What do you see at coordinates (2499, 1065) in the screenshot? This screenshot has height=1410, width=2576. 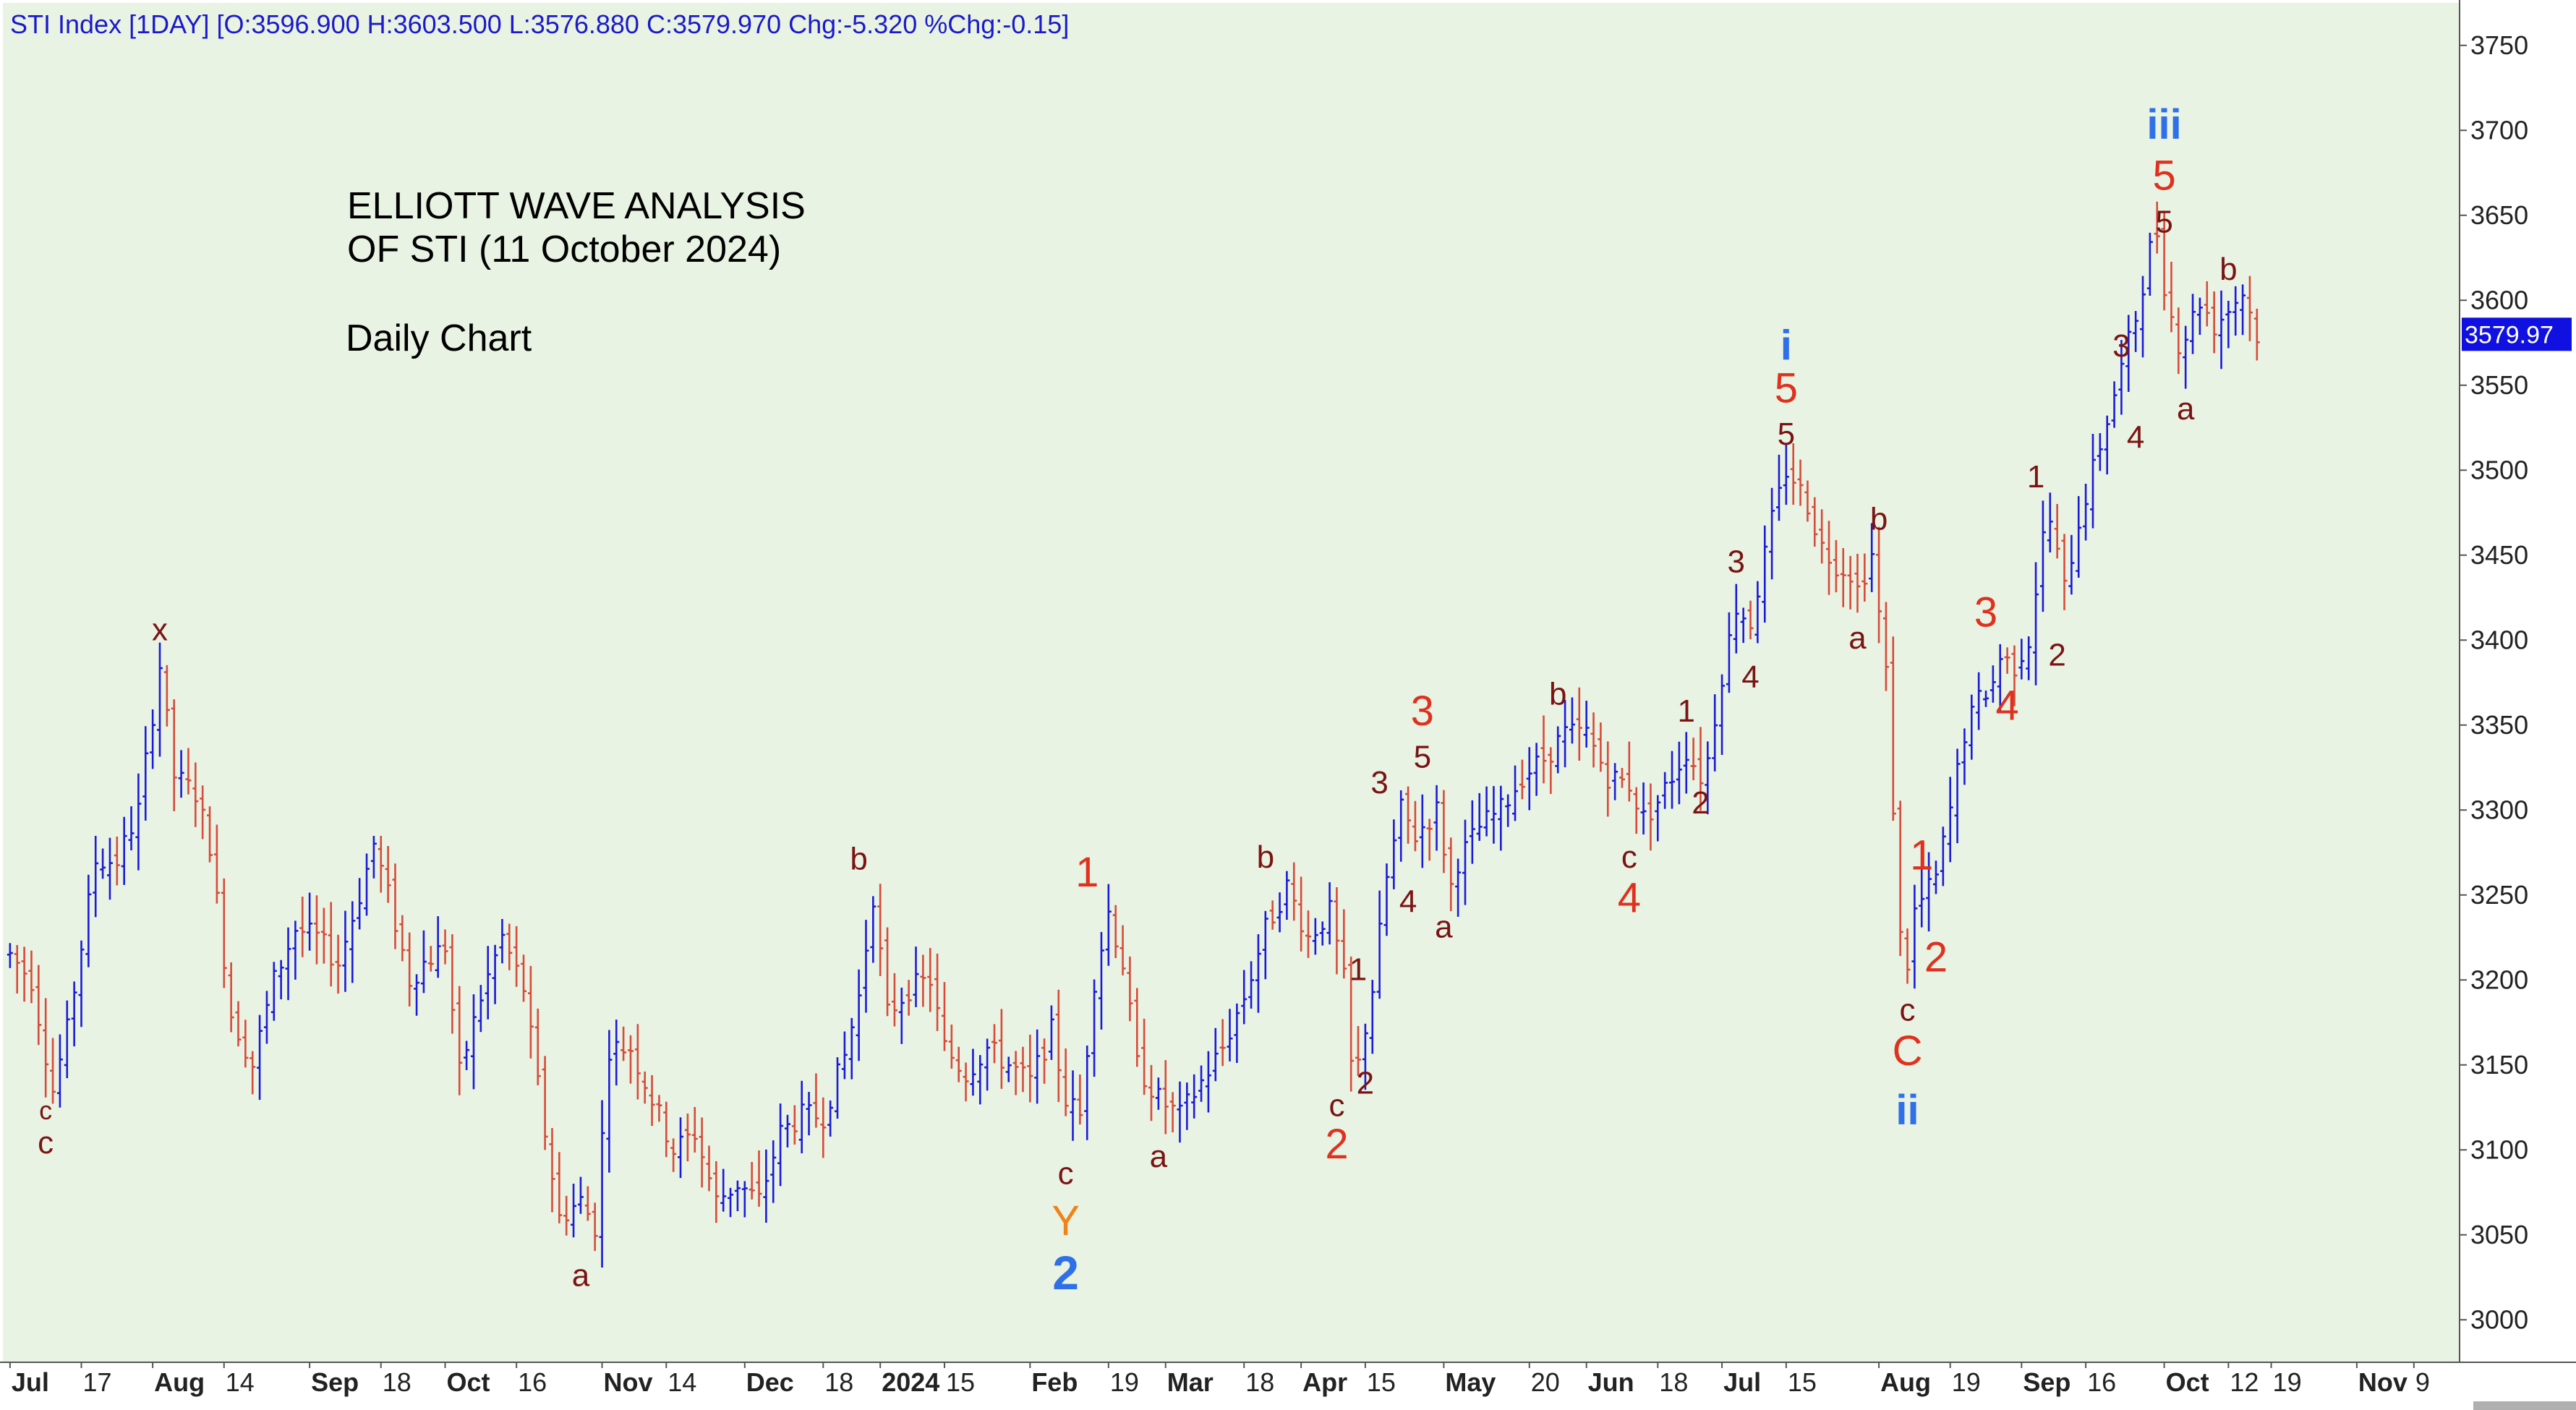 I see `y-tick-label: 3150` at bounding box center [2499, 1065].